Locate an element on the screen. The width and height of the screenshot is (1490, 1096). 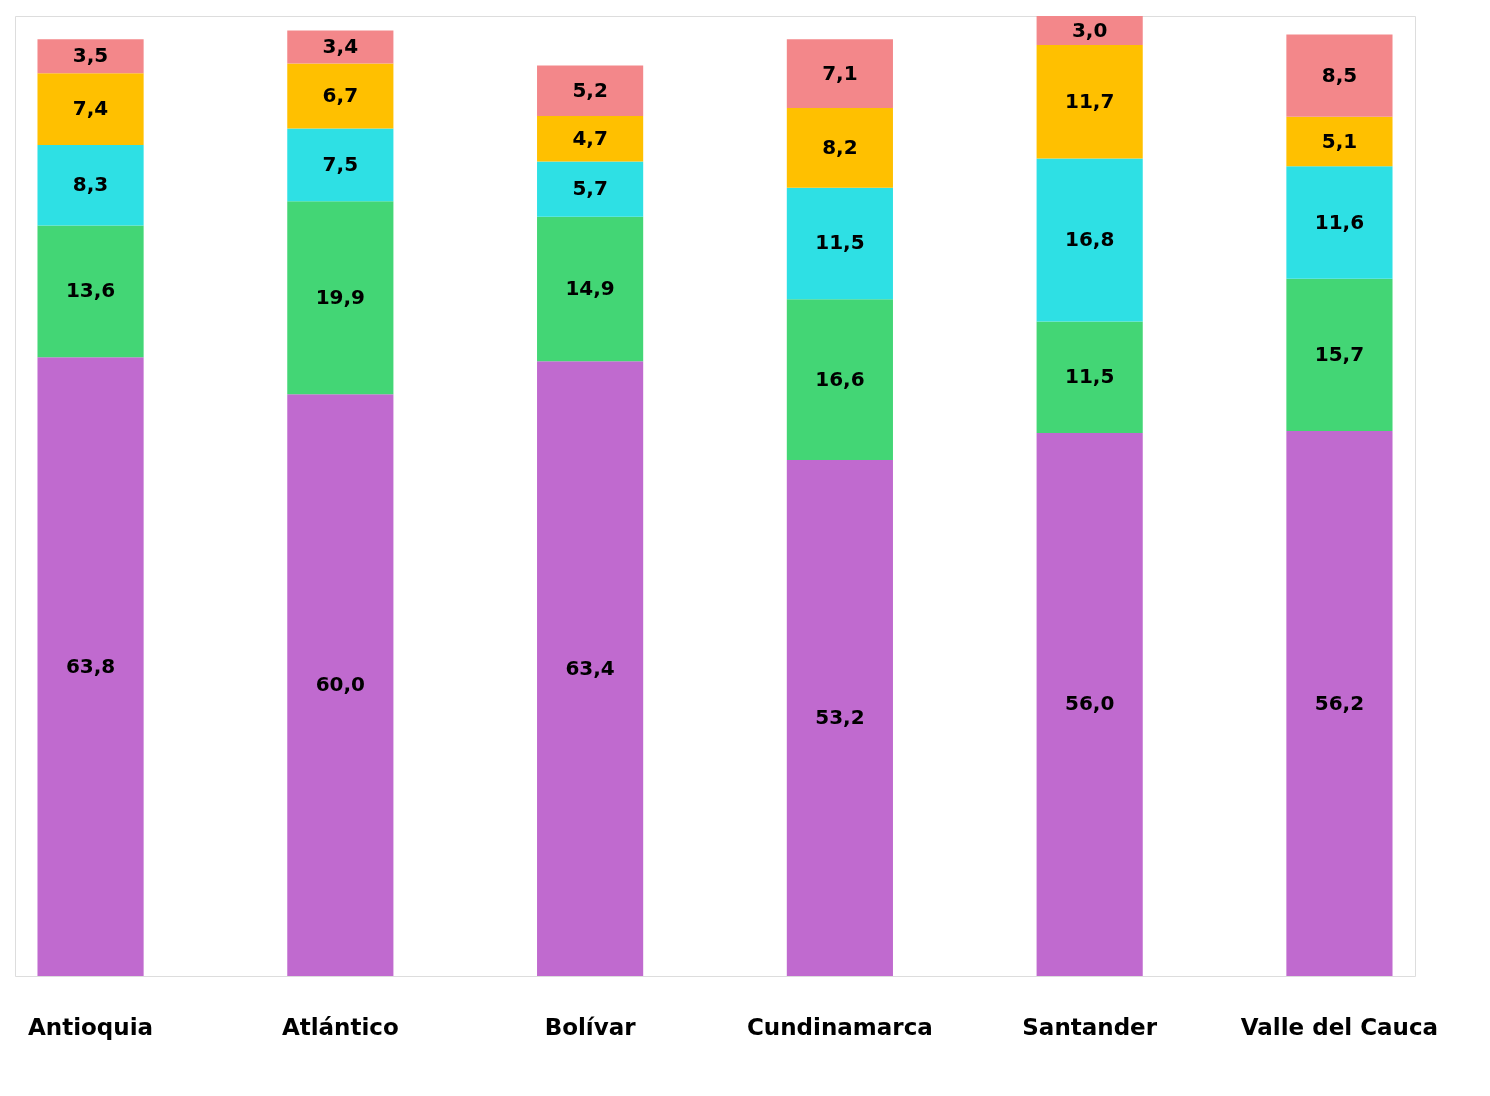
data-label: 56,2 is located at coordinates (1339, 702).